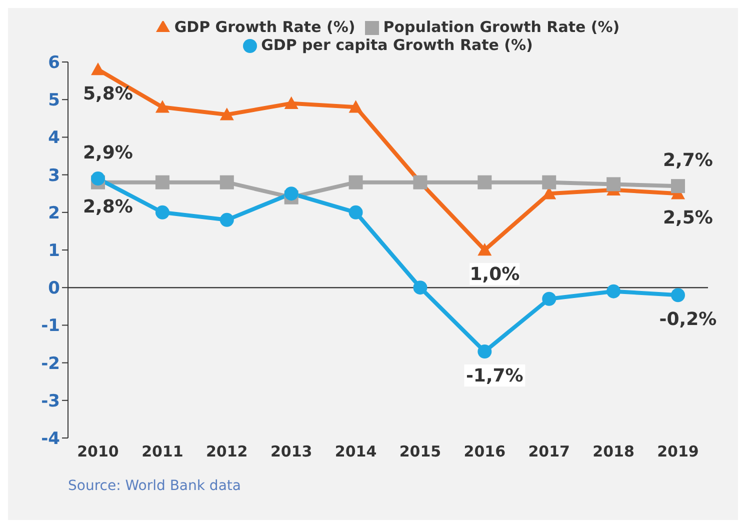  I want to click on data-label: 1,0%, so click(495, 274).